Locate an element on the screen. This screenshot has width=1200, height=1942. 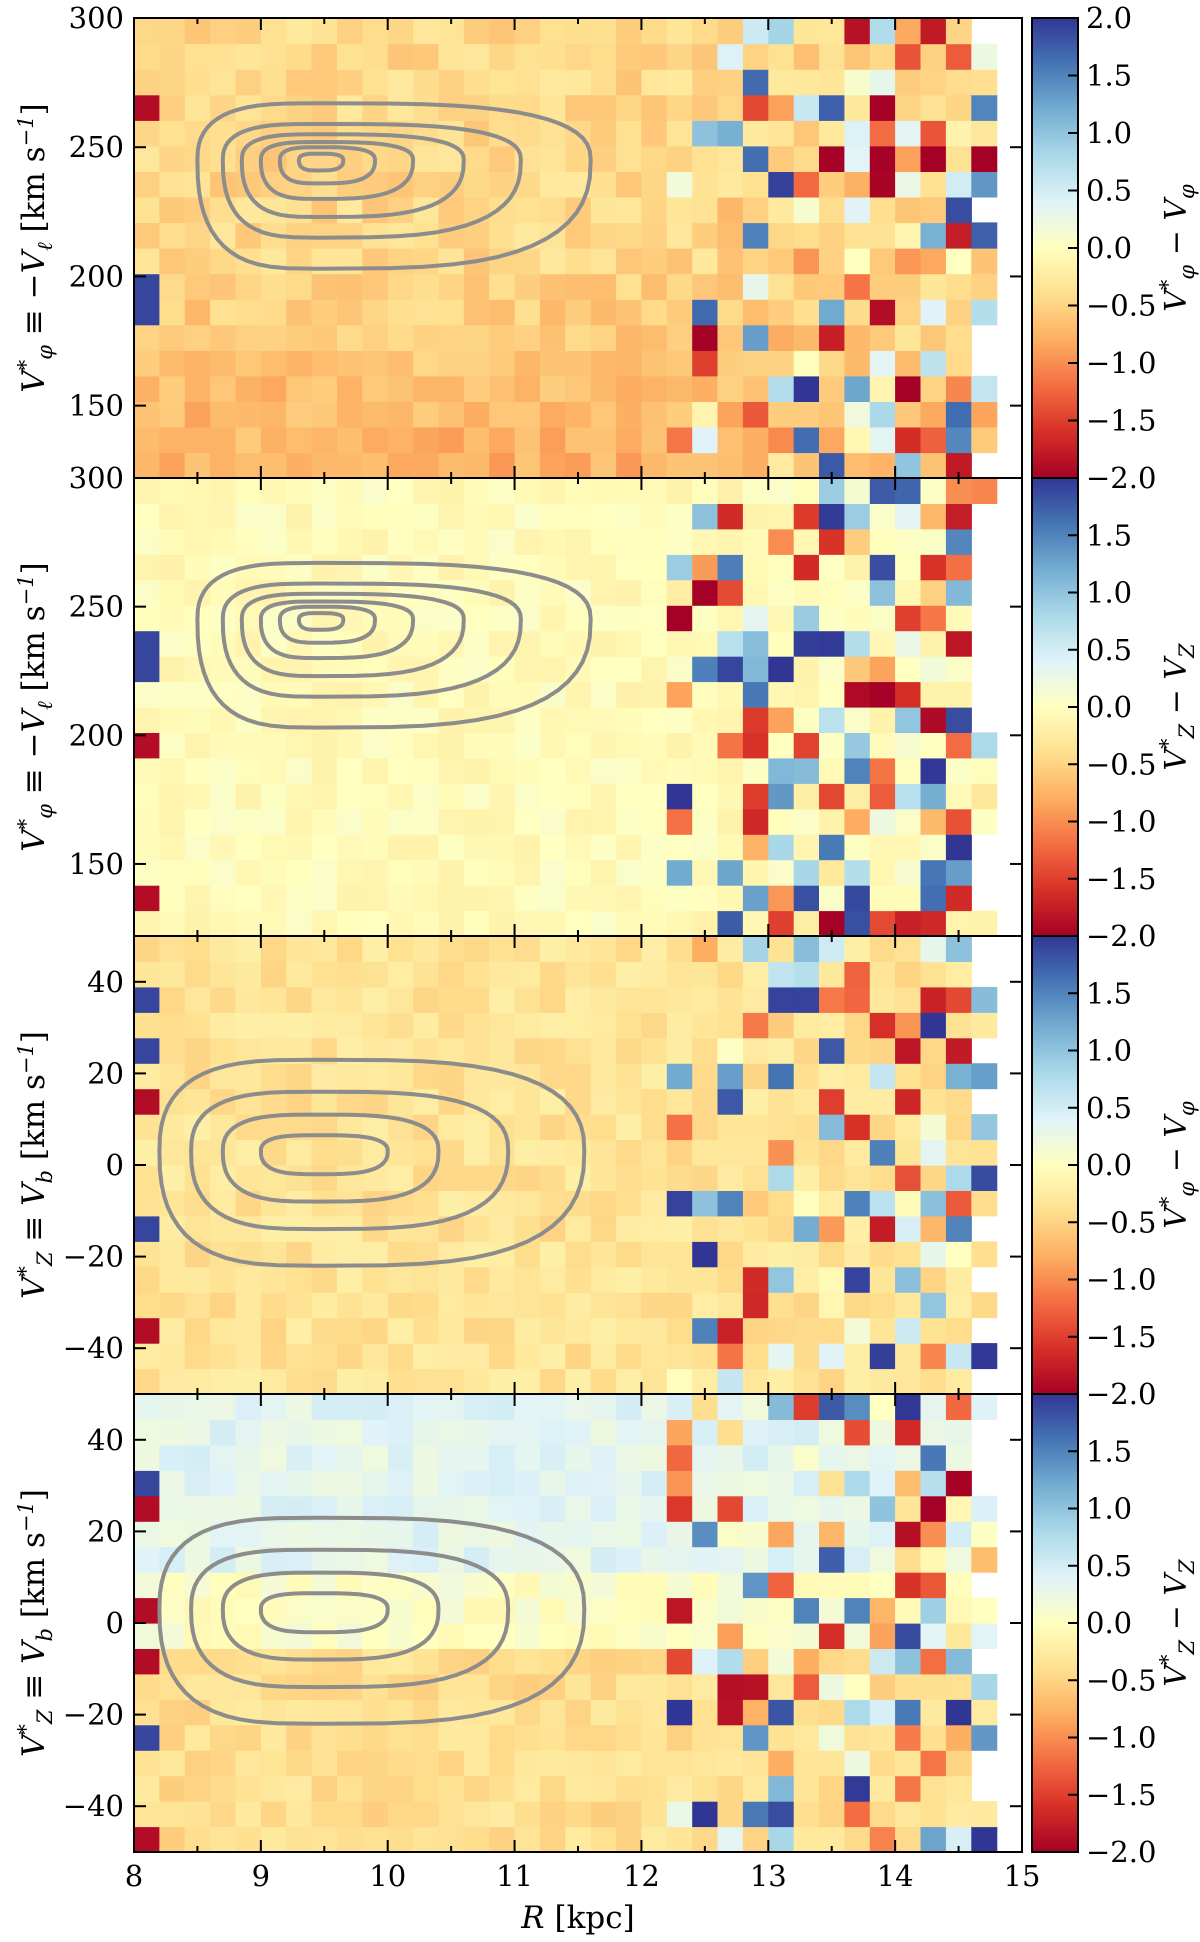
colorbar-tick-label: 2.0 is located at coordinates (1109, 18).